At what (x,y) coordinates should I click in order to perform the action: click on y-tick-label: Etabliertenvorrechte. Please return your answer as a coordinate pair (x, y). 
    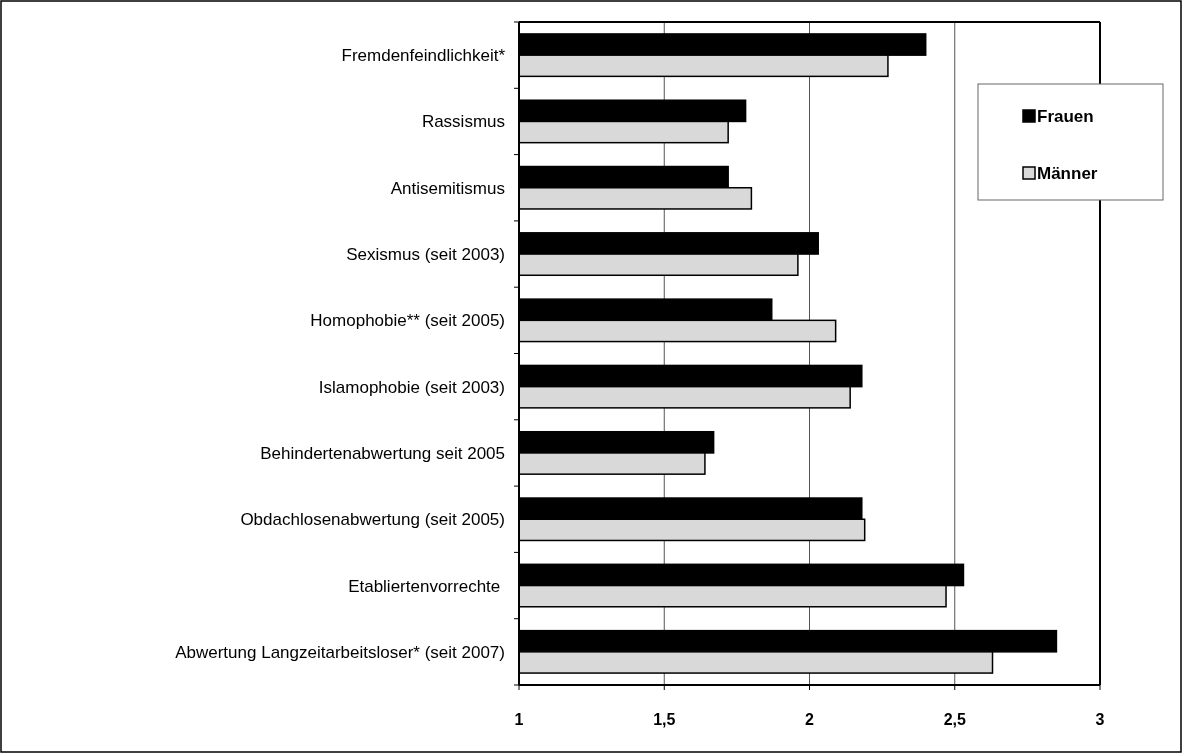
    Looking at the image, I should click on (426, 586).